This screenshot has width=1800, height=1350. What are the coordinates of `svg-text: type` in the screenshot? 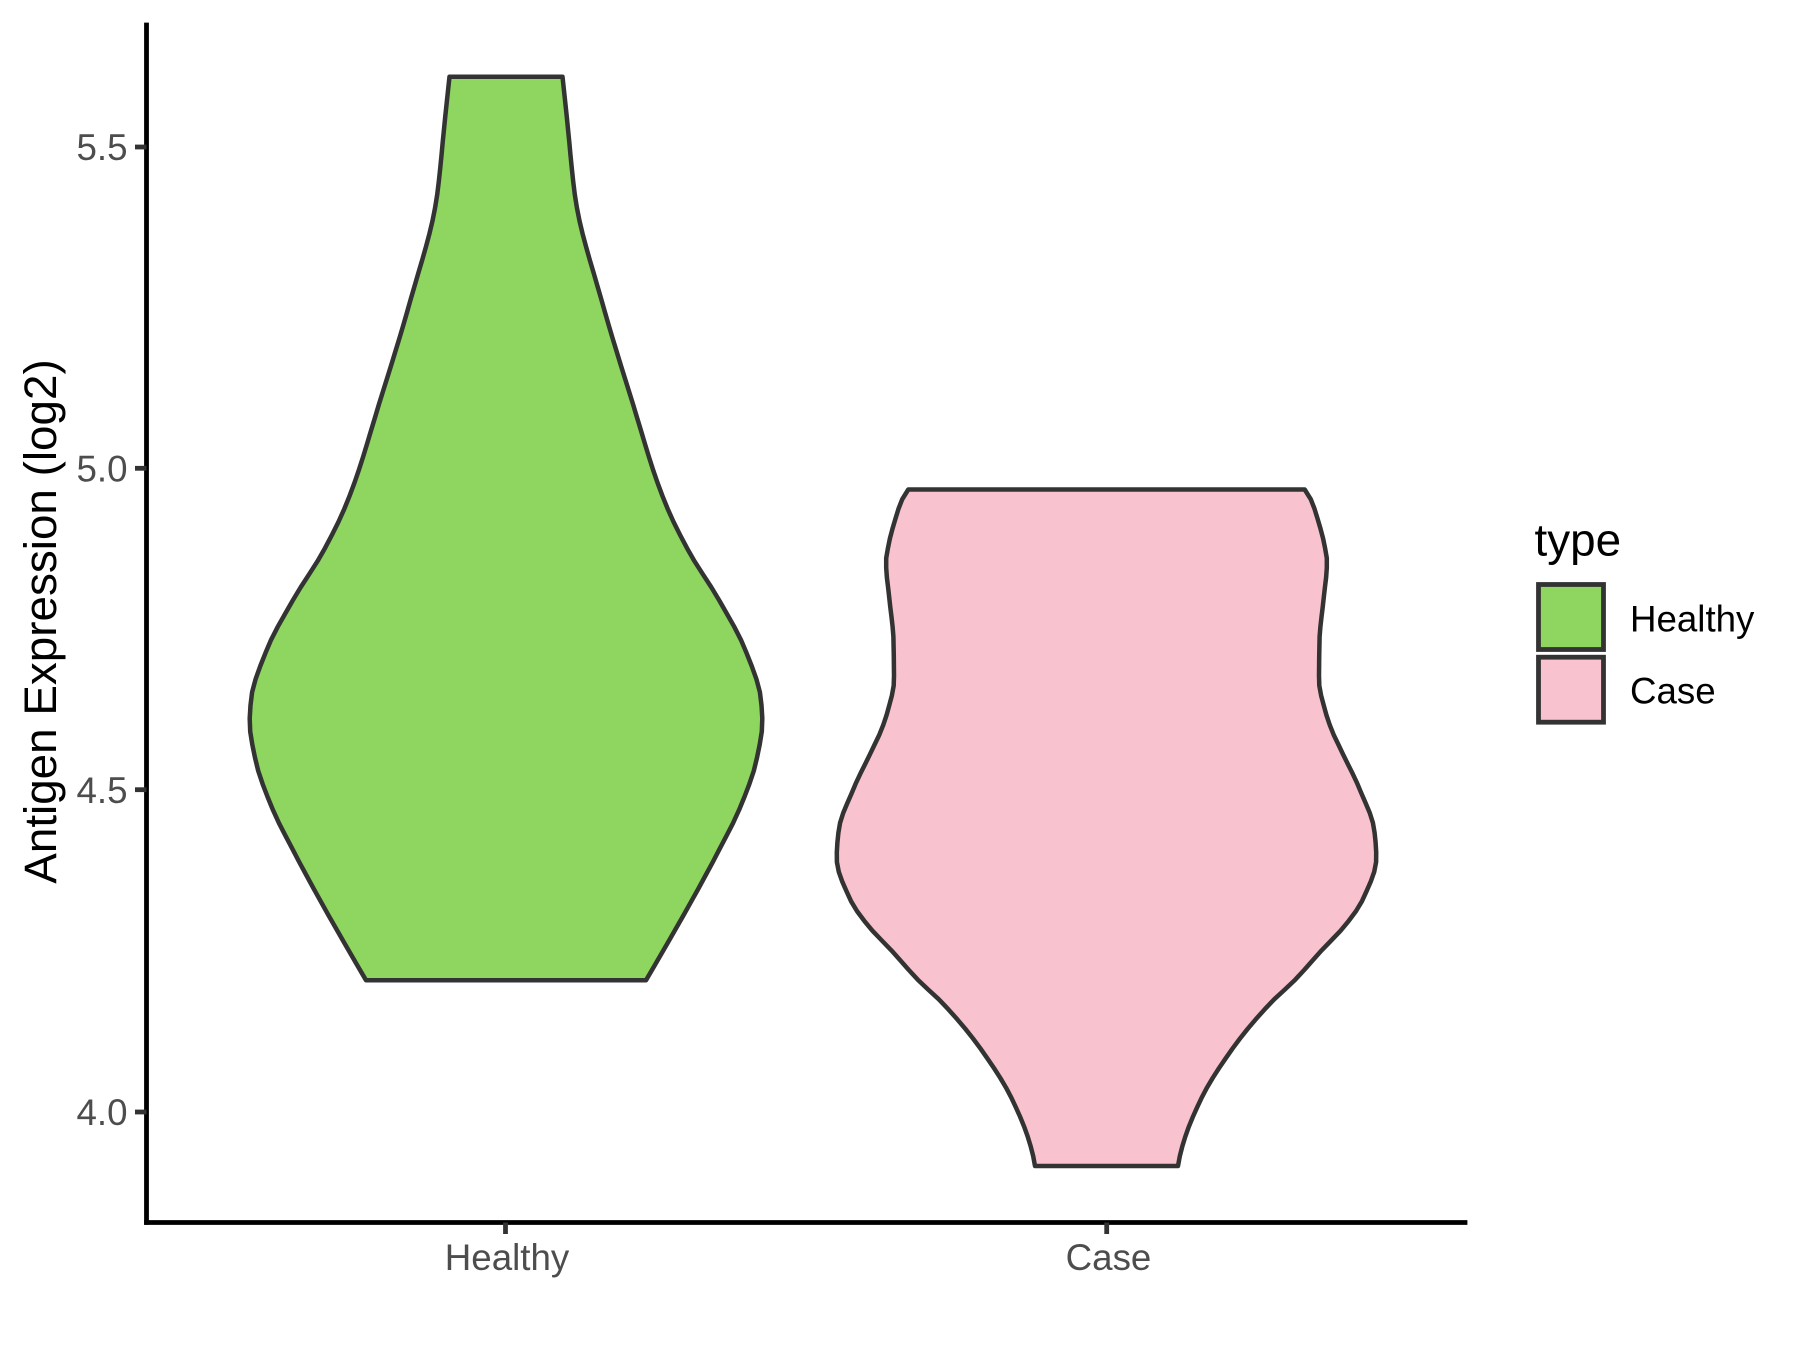 It's located at (1578, 539).